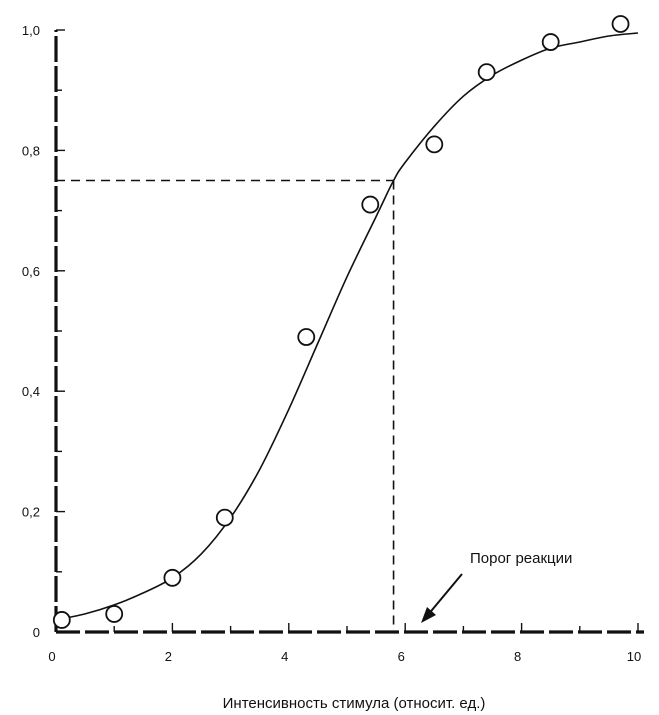  Describe the element at coordinates (284, 656) in the screenshot. I see `x-tick-label: 4` at that location.